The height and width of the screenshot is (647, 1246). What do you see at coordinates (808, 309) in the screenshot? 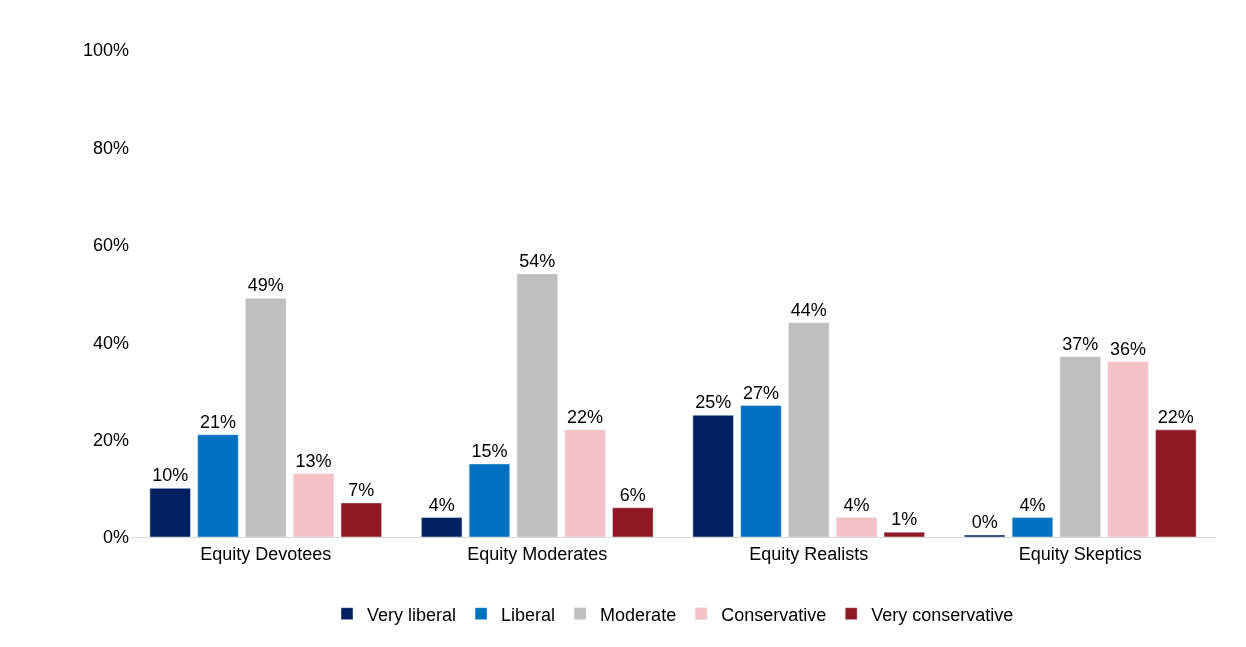
I see `data-label: 44%` at bounding box center [808, 309].